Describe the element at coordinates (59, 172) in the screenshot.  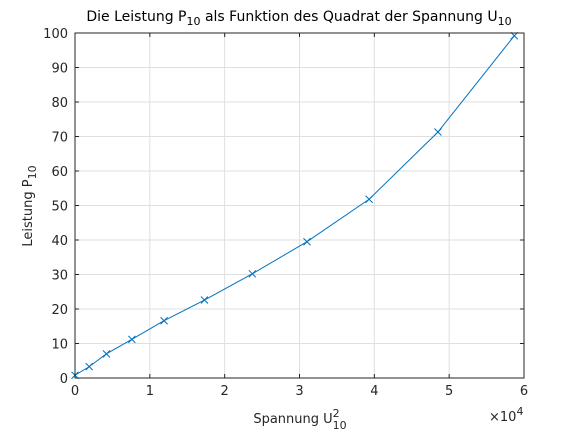
I see `y-tick-label: 60` at that location.